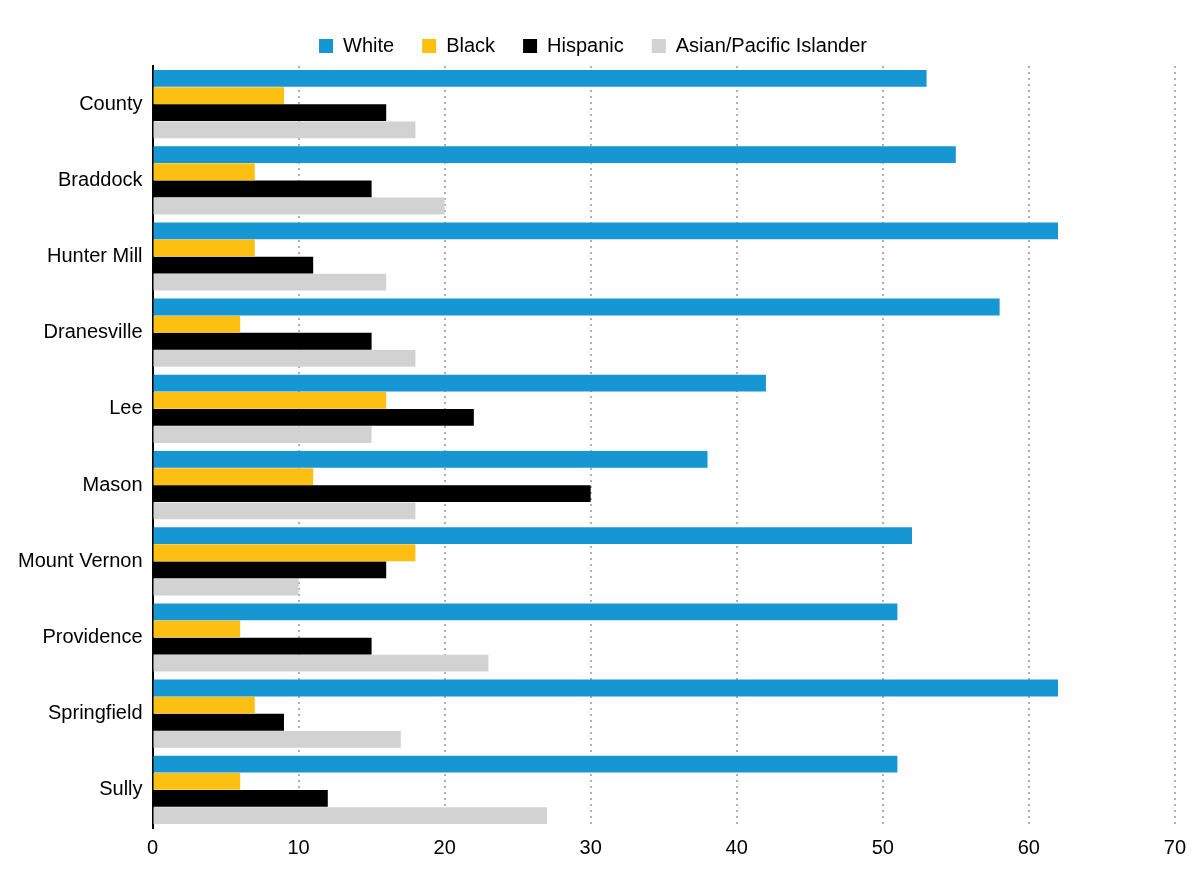  Describe the element at coordinates (93, 331) in the screenshot. I see `y-tick-label: Dranesville` at that location.